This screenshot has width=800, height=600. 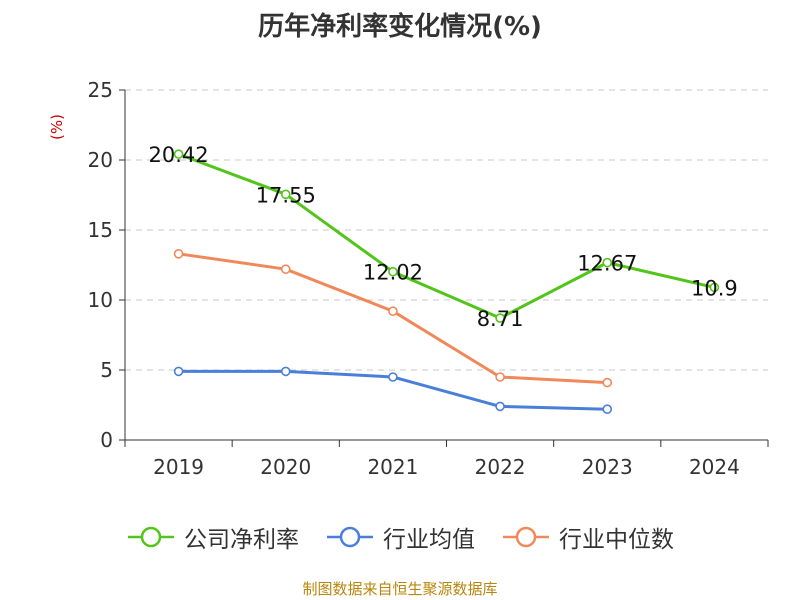 What do you see at coordinates (607, 467) in the screenshot?
I see `x-tick-label: 2023` at bounding box center [607, 467].